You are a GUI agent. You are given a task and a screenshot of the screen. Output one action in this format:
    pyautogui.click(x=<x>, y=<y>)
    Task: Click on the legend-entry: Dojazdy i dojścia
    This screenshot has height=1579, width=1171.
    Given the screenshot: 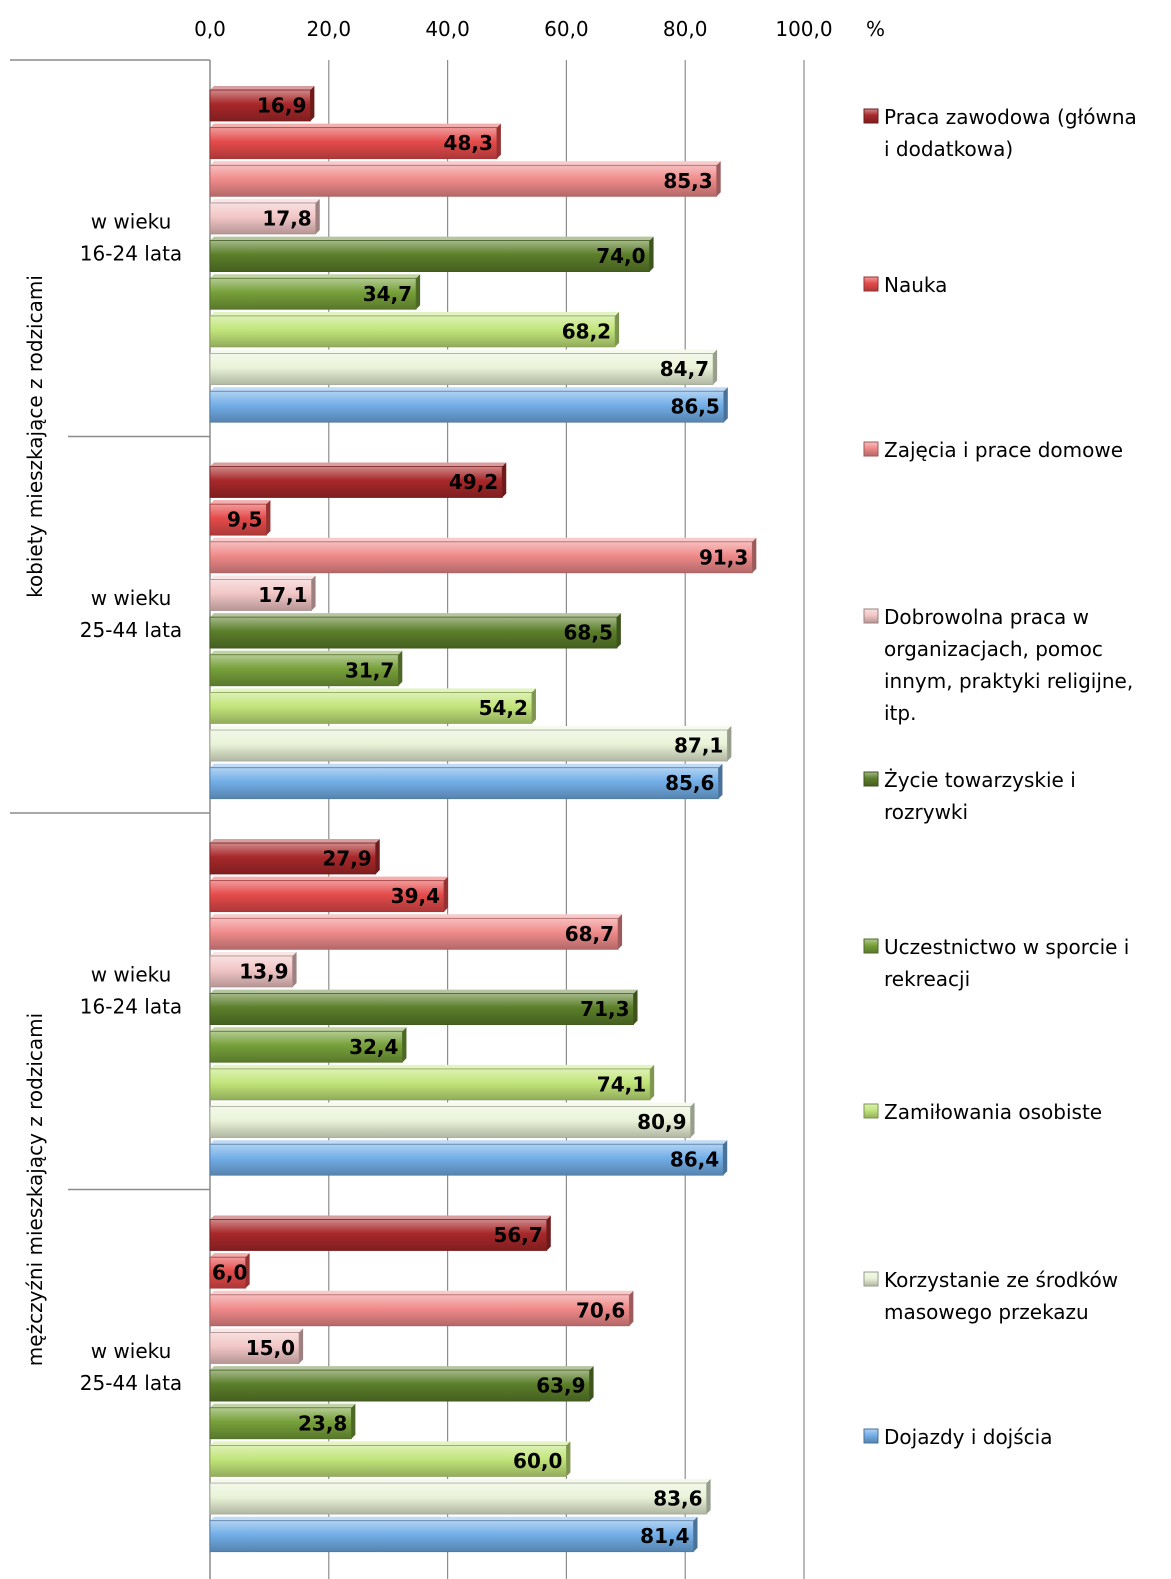 What is the action you would take?
    pyautogui.click(x=968, y=1437)
    